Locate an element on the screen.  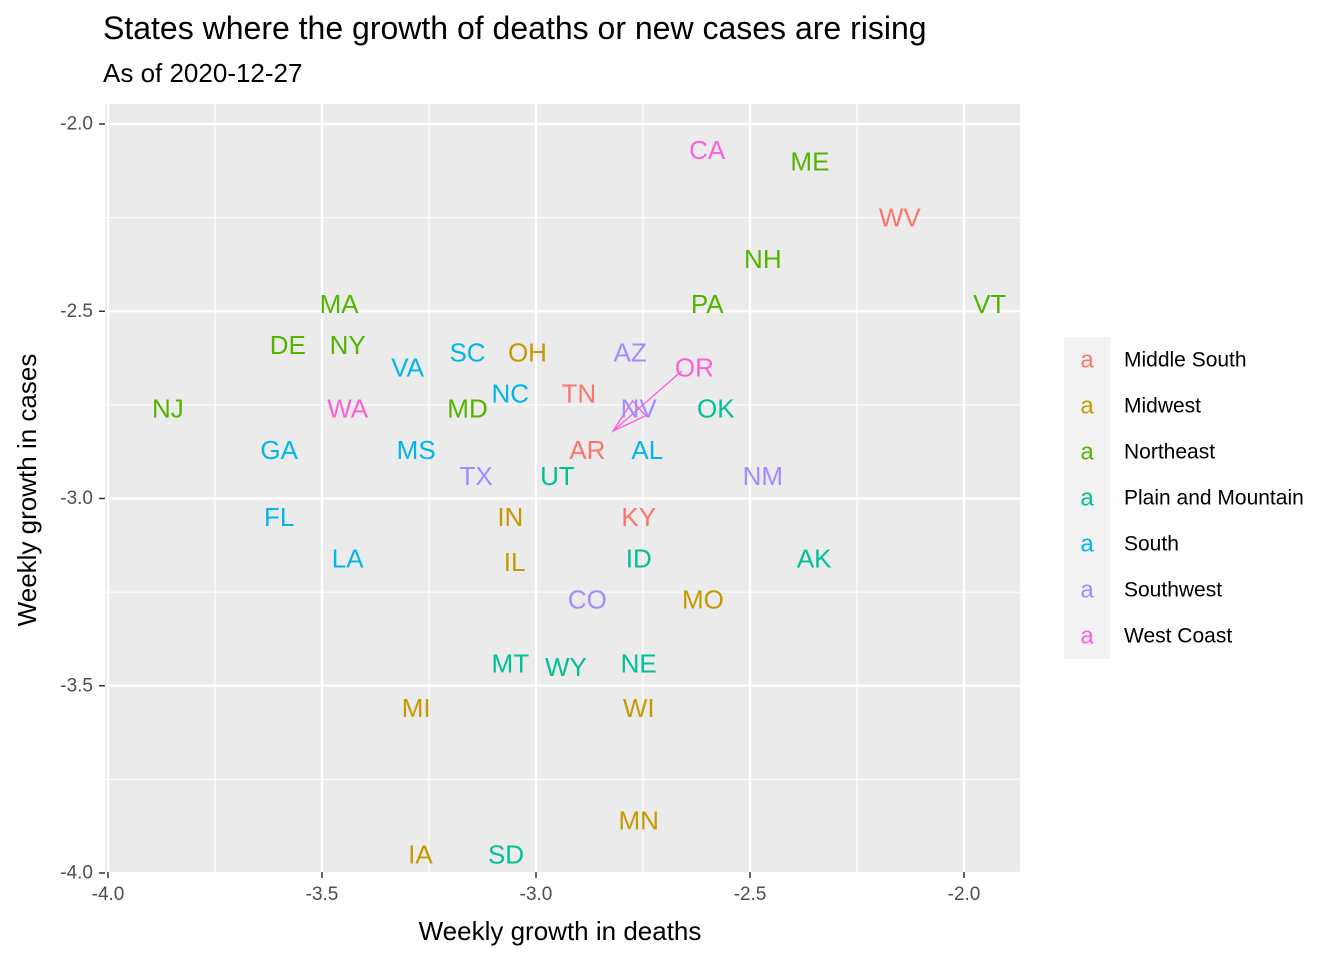
point-label-md: MD is located at coordinates (467, 409).